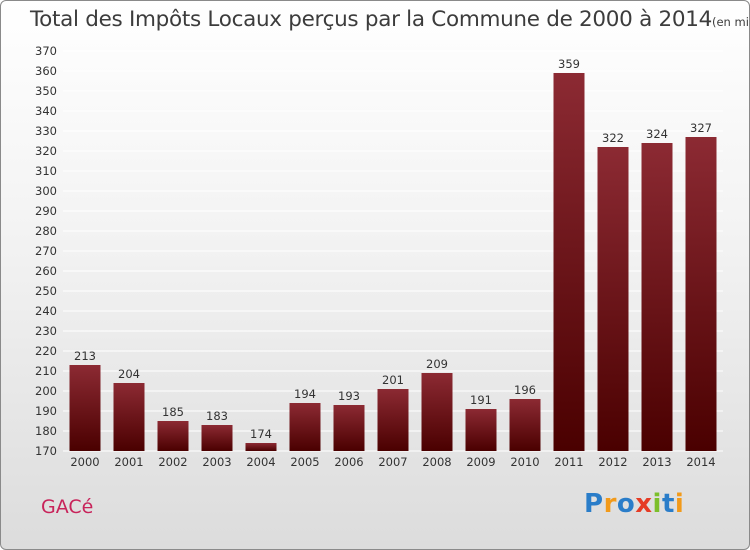  What do you see at coordinates (217, 438) in the screenshot?
I see `bar-2003` at bounding box center [217, 438].